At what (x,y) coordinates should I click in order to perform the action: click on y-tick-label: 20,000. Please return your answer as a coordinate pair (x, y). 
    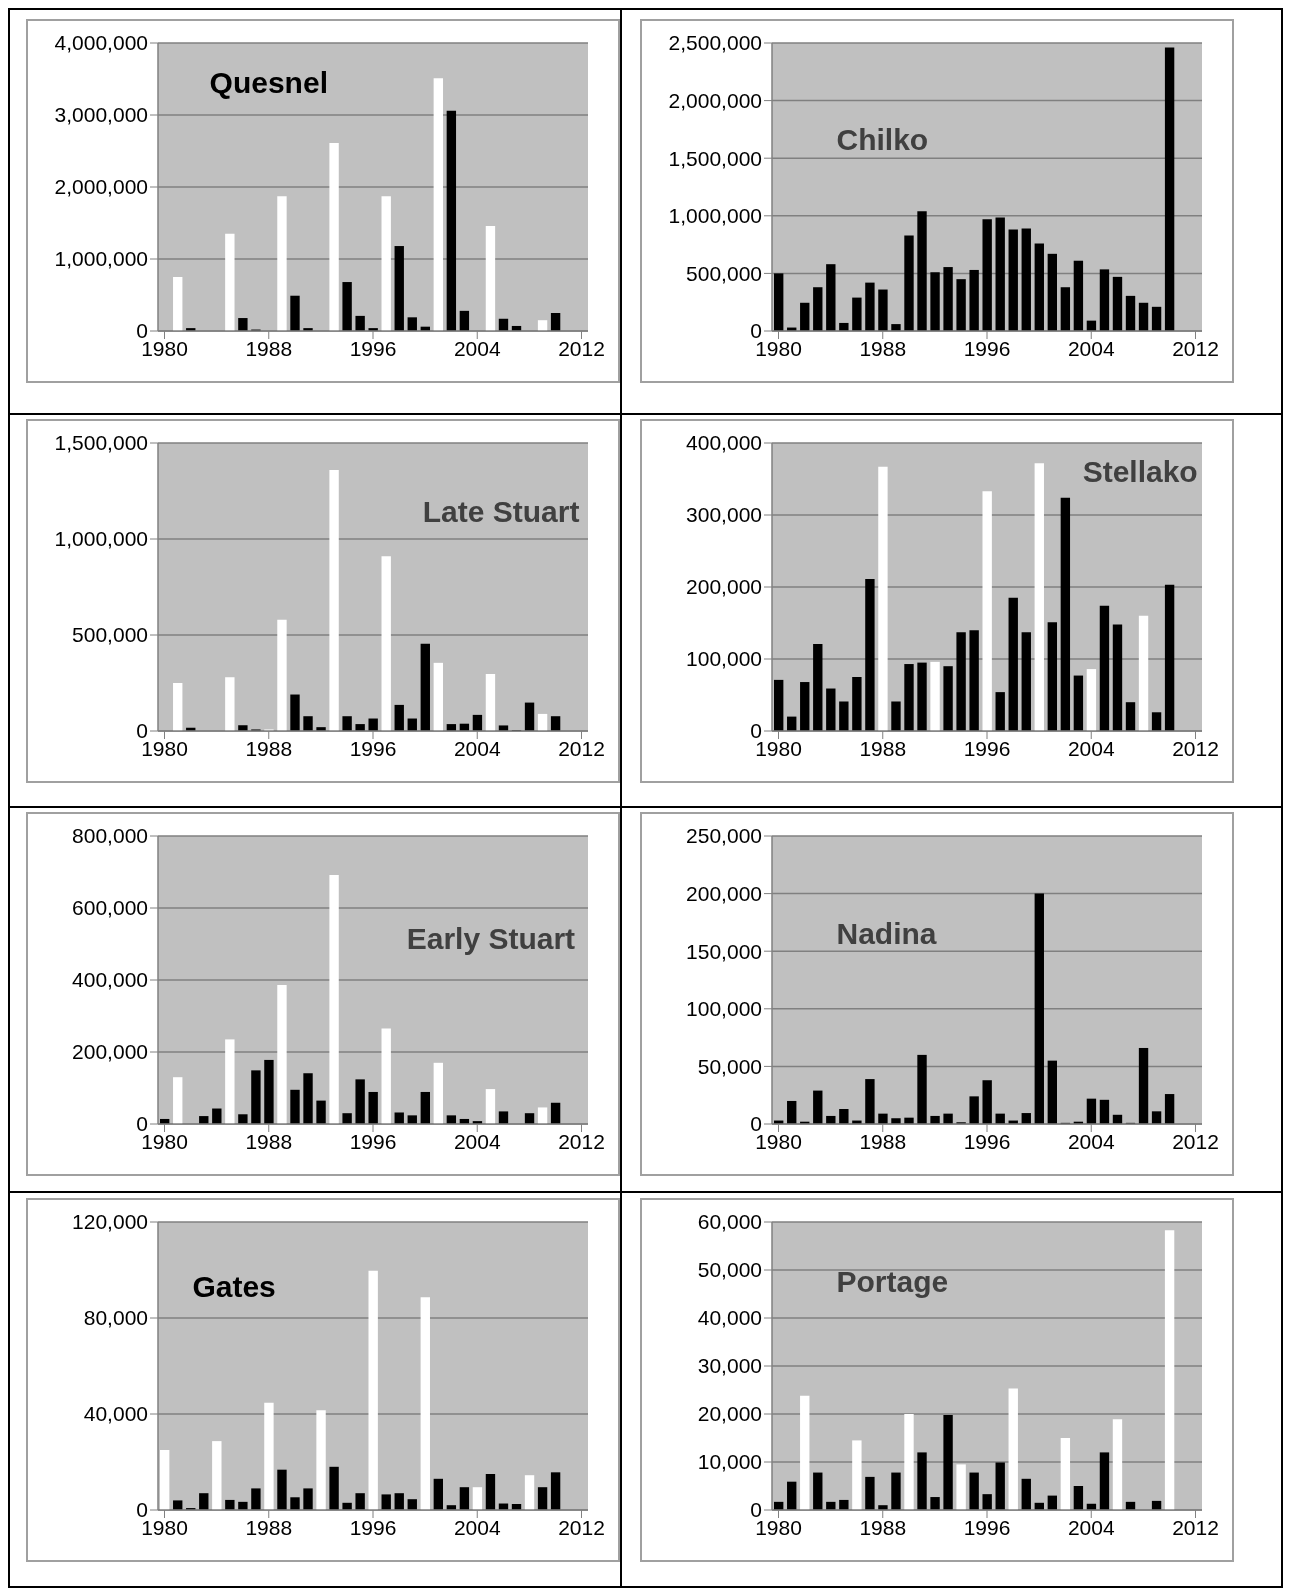
    Looking at the image, I should click on (729, 1413).